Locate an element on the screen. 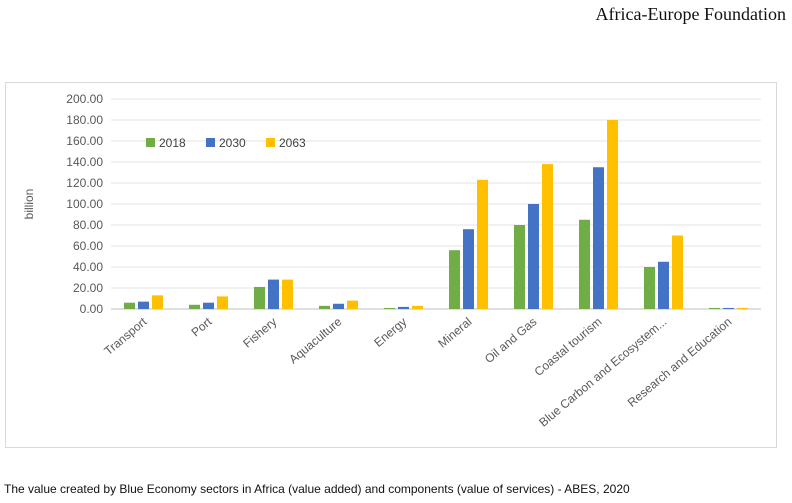  x-tick-label: Research and Education is located at coordinates (680, 362).